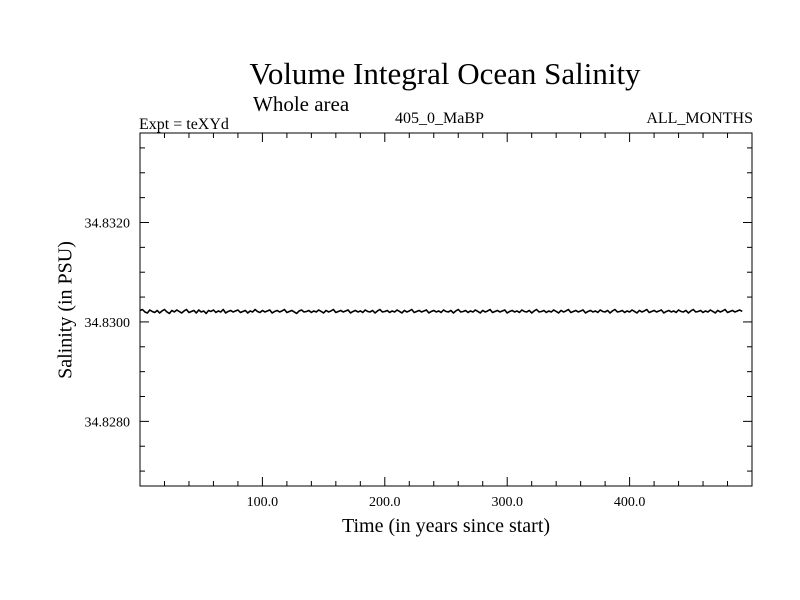  I want to click on chart-title: Volume Integral Ocean Salinity, so click(445, 73).